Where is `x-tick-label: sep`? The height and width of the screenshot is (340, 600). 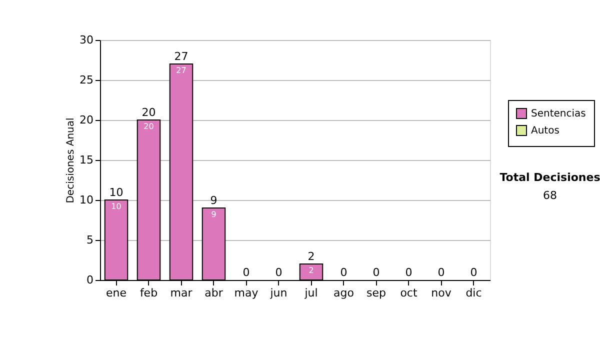 x-tick-label: sep is located at coordinates (376, 293).